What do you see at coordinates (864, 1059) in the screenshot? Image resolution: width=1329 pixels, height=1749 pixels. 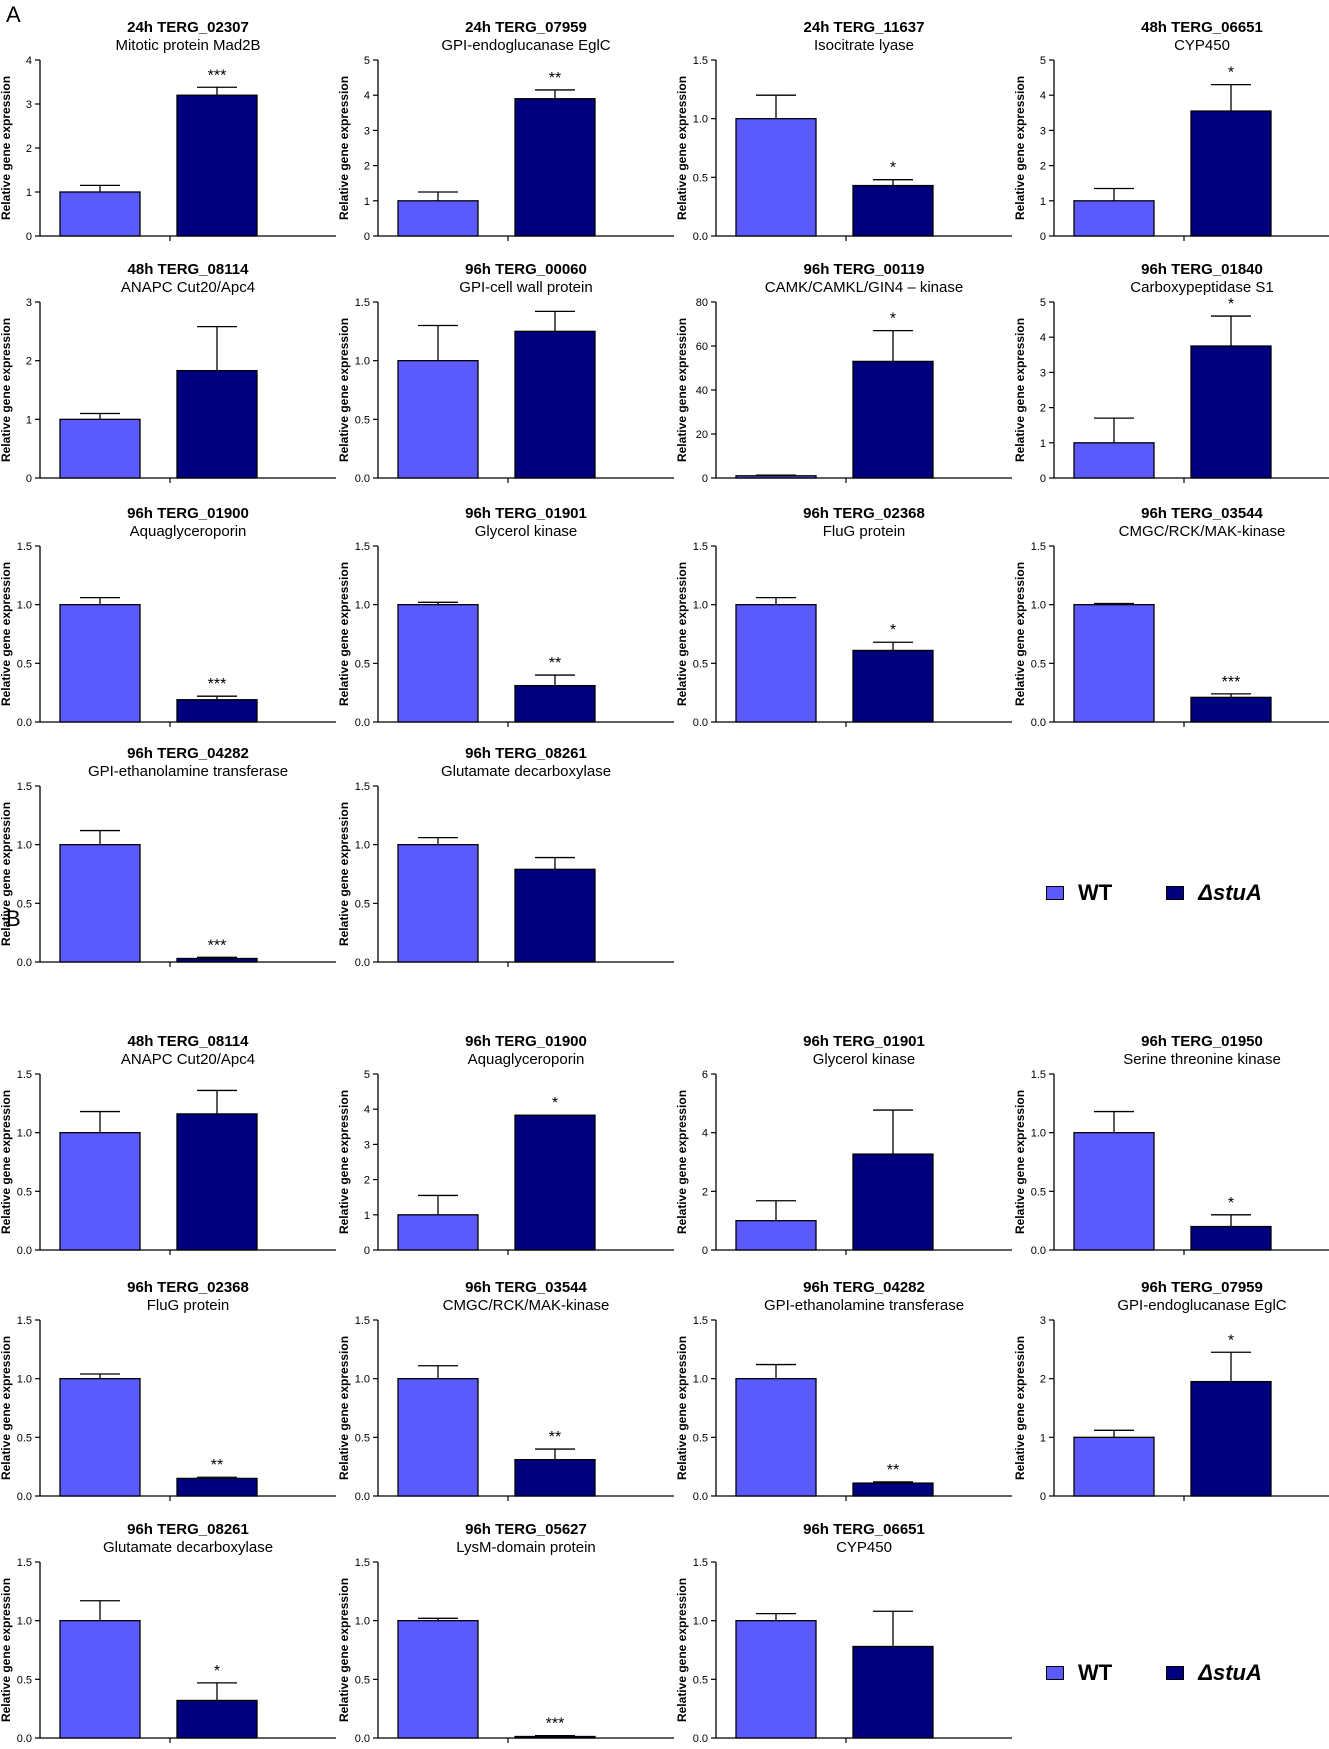 I see `chart-subtitle: Glycerol kinase` at bounding box center [864, 1059].